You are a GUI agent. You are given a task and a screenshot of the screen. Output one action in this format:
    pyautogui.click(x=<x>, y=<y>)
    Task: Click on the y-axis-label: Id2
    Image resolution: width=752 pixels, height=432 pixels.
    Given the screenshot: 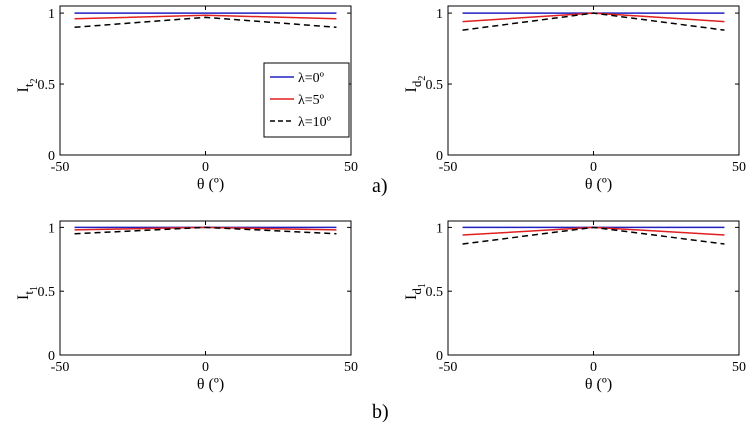 What is the action you would take?
    pyautogui.click(x=415, y=84)
    